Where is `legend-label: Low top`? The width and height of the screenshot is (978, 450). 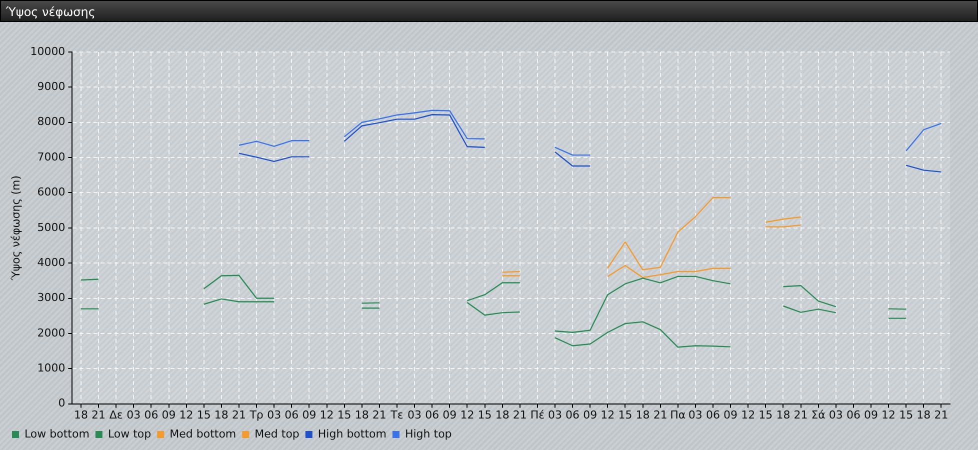 legend-label: Low top is located at coordinates (130, 433).